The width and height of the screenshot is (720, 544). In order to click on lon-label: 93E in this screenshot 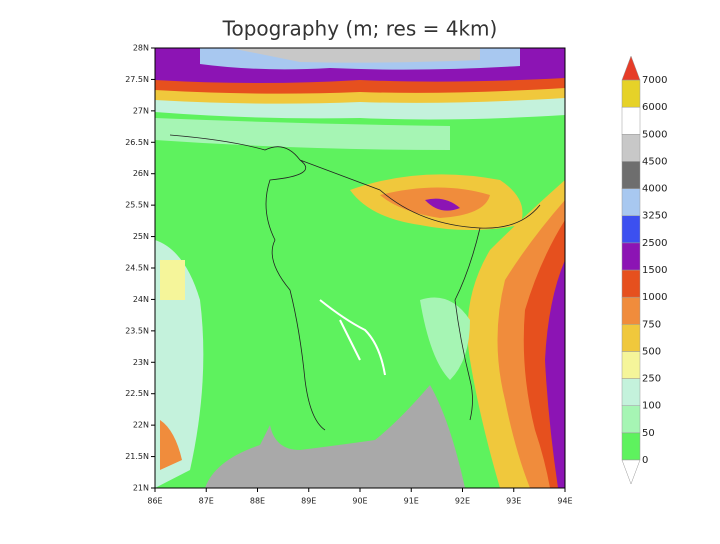, I will do `click(513, 501)`.